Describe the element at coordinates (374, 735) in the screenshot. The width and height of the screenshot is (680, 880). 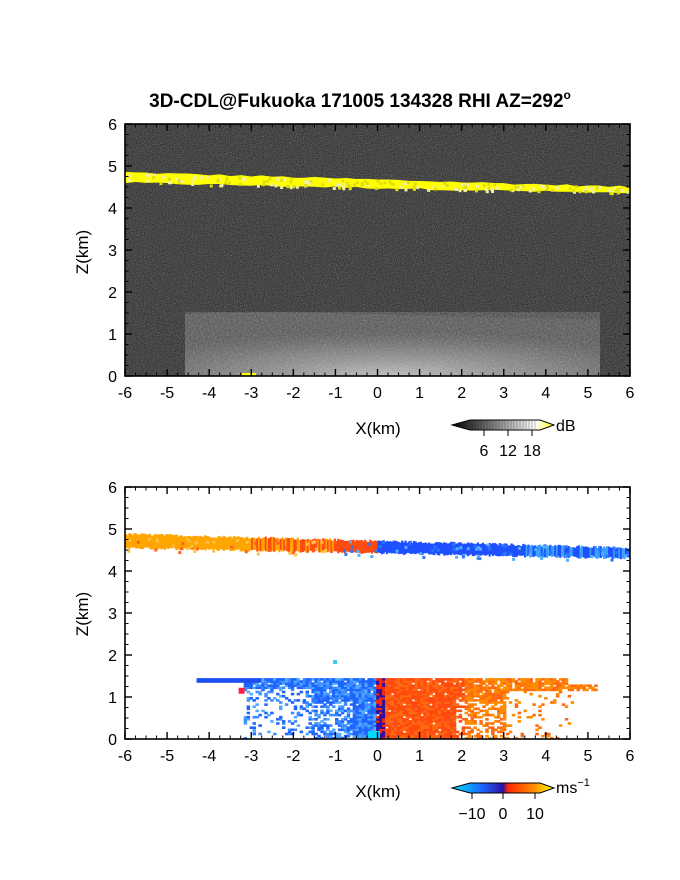
I see `velocity-ground-cyan` at that location.